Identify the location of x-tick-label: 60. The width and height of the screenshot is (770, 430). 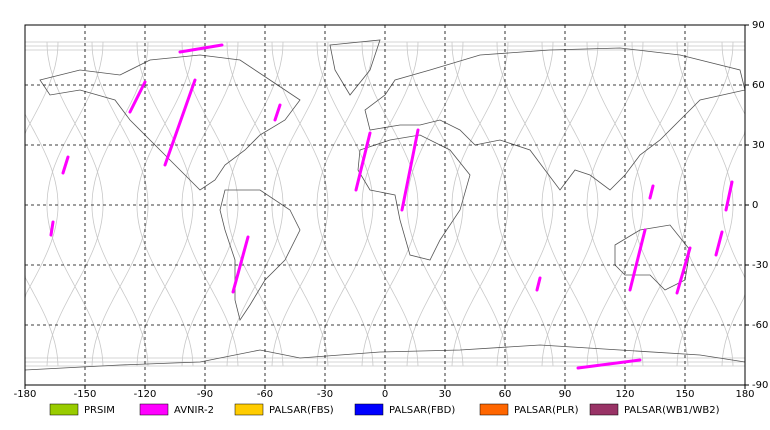
(505, 394).